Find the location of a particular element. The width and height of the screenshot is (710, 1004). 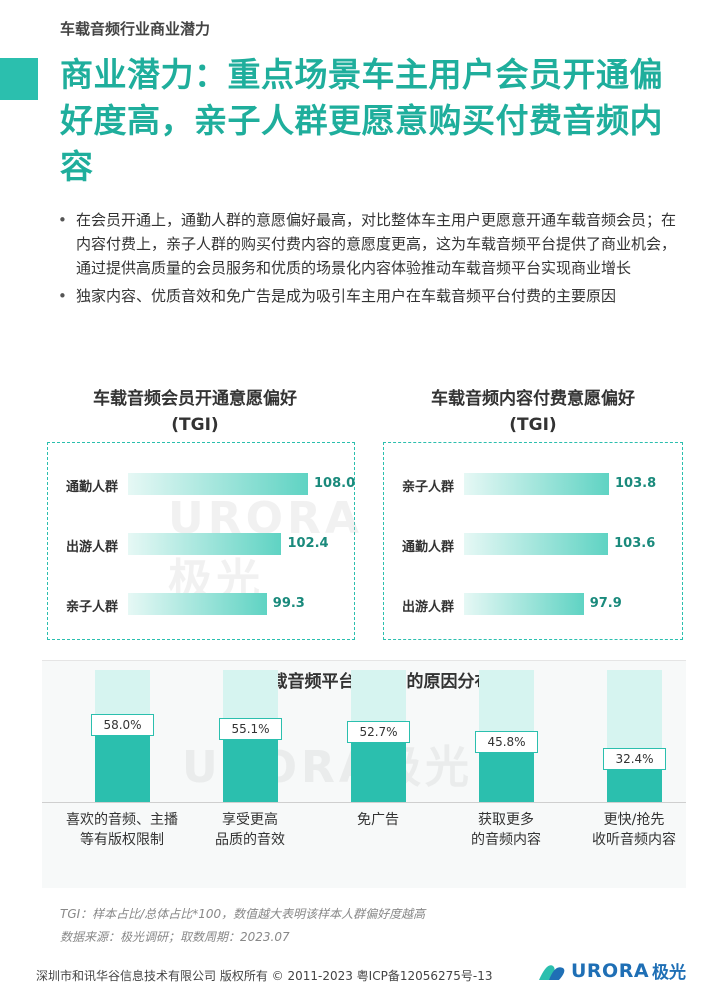

value-label: 58.0% is located at coordinates (122, 725).